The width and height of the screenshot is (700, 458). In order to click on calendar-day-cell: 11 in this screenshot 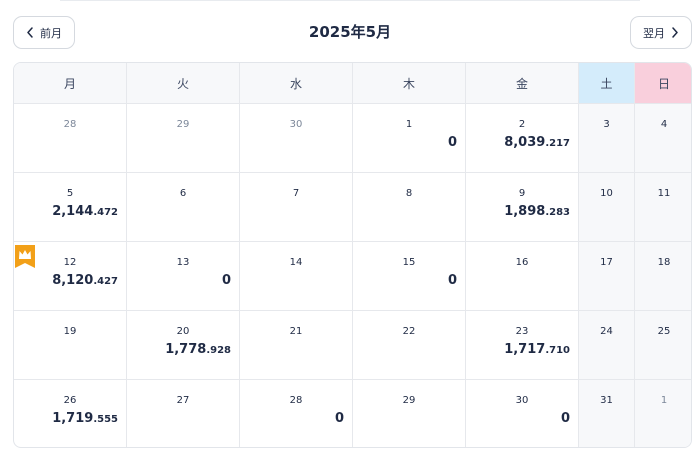, I will do `click(663, 207)`.